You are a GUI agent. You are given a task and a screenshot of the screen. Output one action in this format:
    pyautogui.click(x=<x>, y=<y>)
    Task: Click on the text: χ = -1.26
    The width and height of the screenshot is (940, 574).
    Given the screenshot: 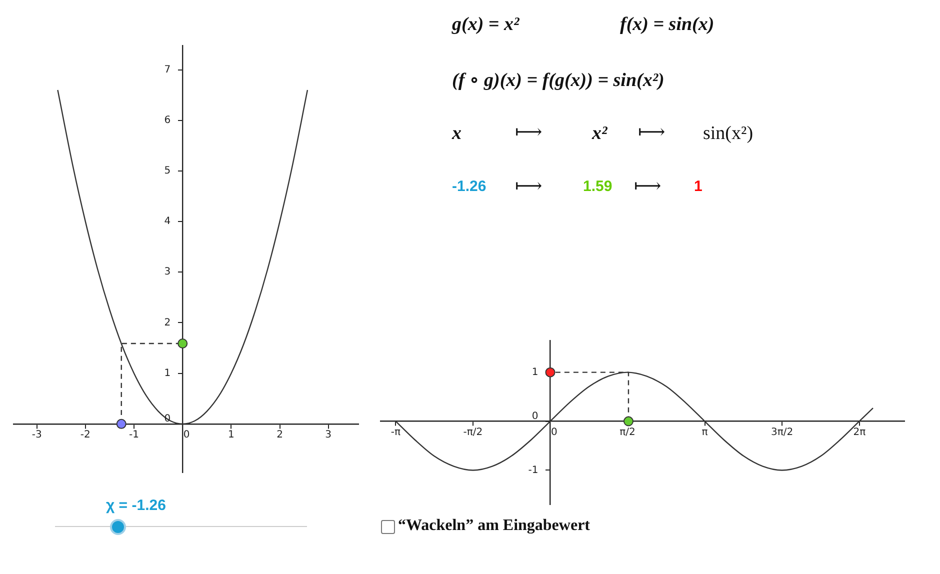 What is the action you would take?
    pyautogui.click(x=136, y=505)
    